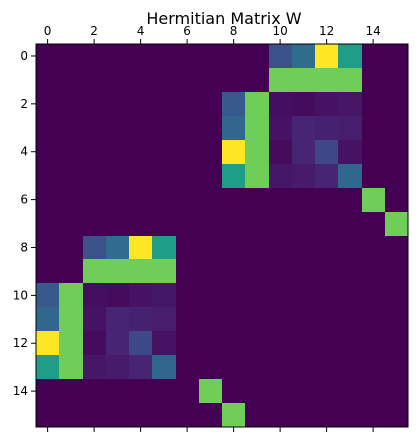 This screenshot has height=446, width=419. Describe the element at coordinates (164, 343) in the screenshot. I see `heatmap-cell-r12-c5` at that location.